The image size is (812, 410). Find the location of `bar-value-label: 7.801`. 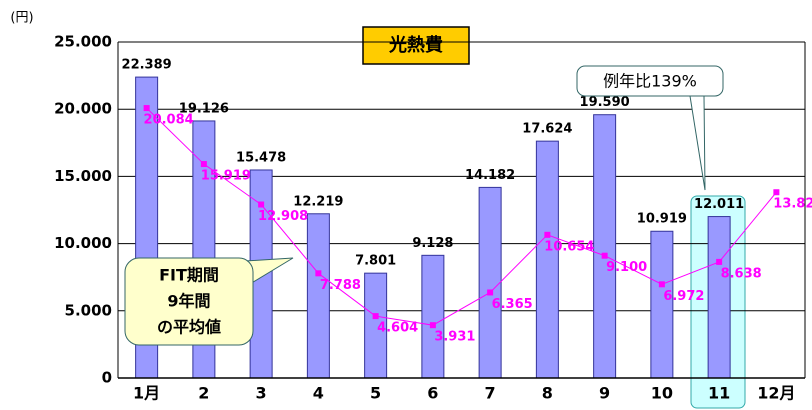

bar-value-label: 7.801 is located at coordinates (375, 261).